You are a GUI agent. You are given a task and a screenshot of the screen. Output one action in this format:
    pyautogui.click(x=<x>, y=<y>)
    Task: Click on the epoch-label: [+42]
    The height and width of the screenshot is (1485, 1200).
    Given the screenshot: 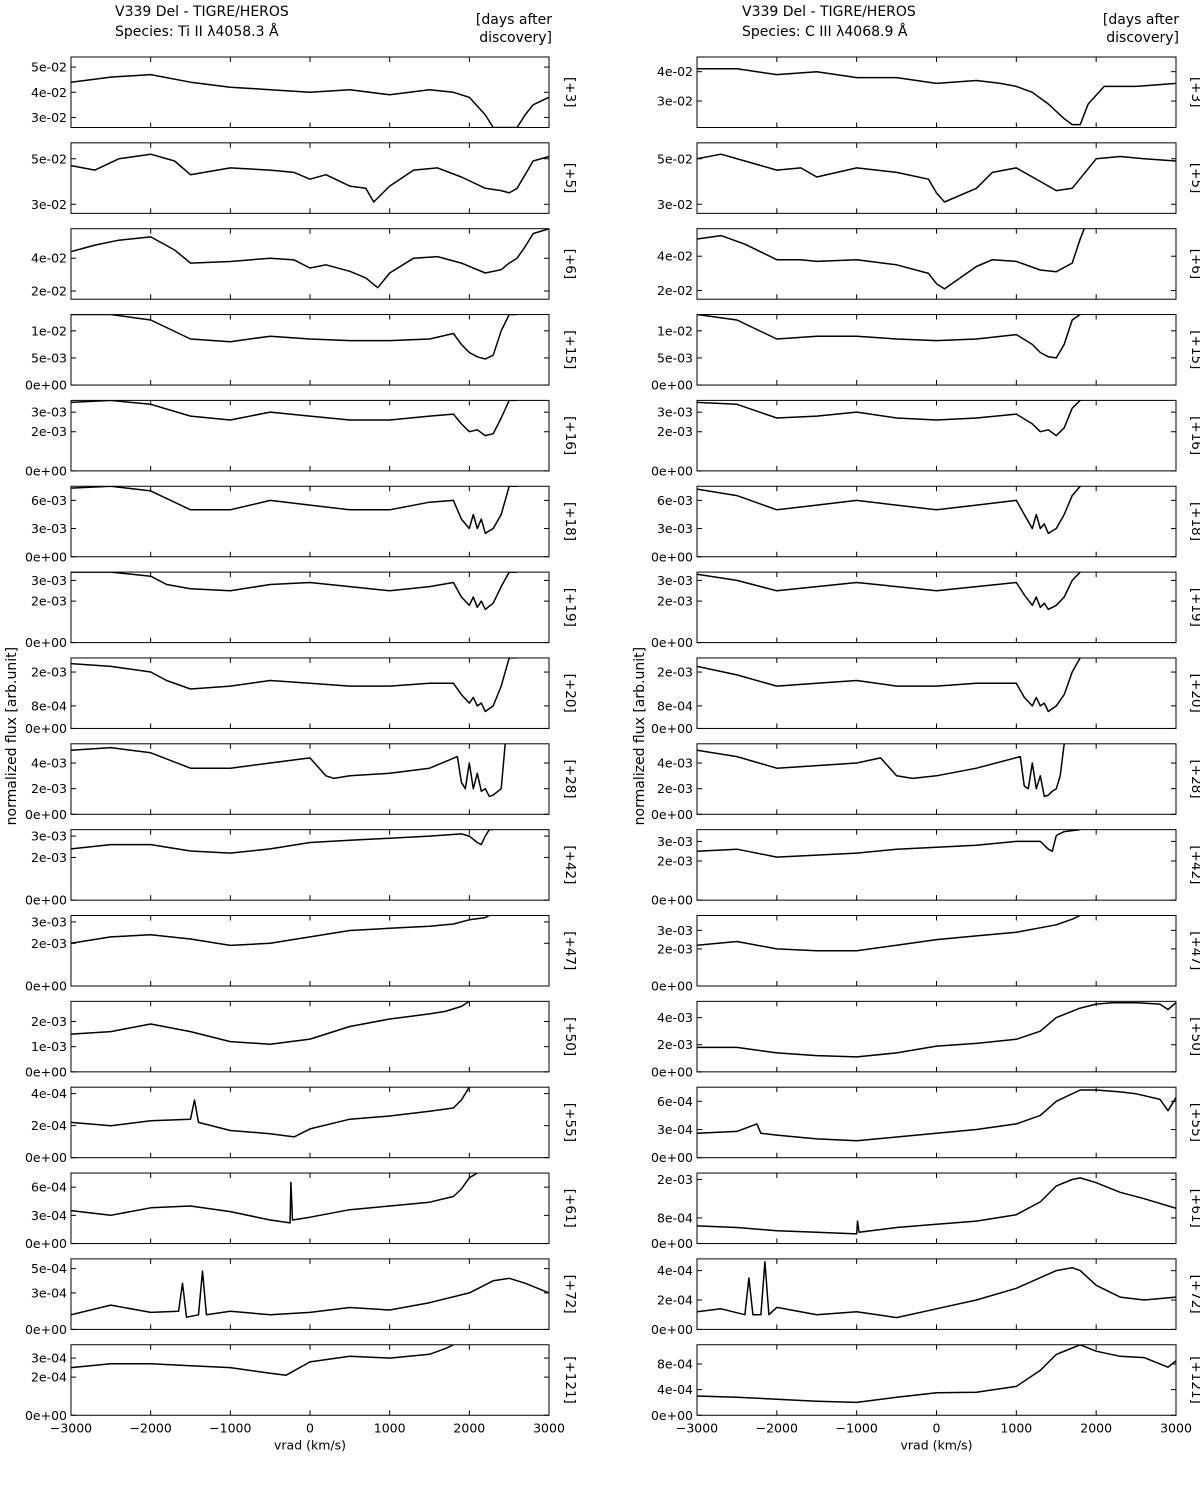 What is the action you would take?
    pyautogui.click(x=1194, y=864)
    